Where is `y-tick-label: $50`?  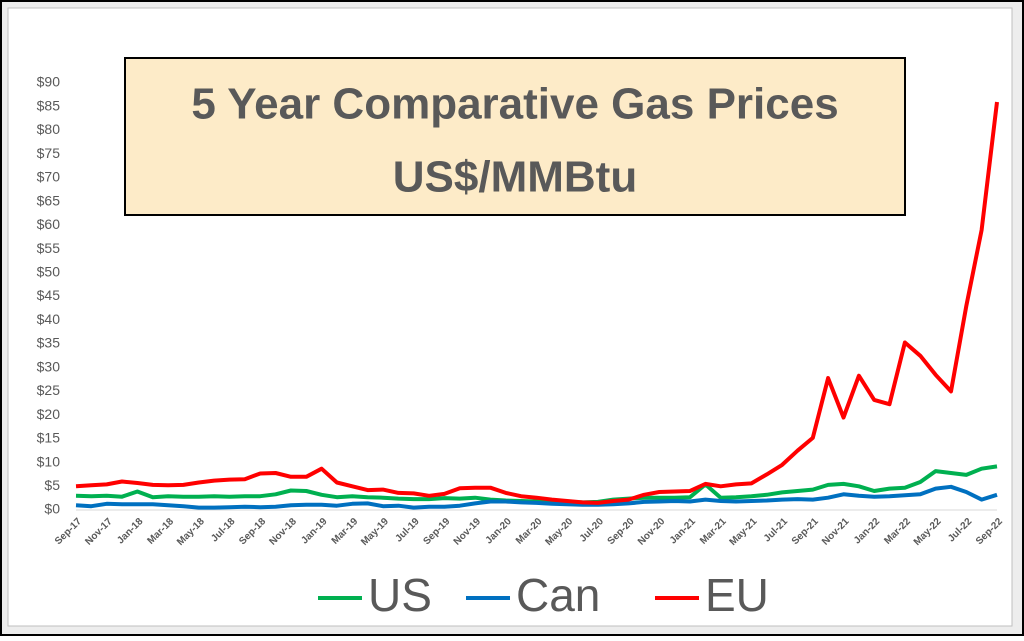 y-tick-label: $50 is located at coordinates (49, 271).